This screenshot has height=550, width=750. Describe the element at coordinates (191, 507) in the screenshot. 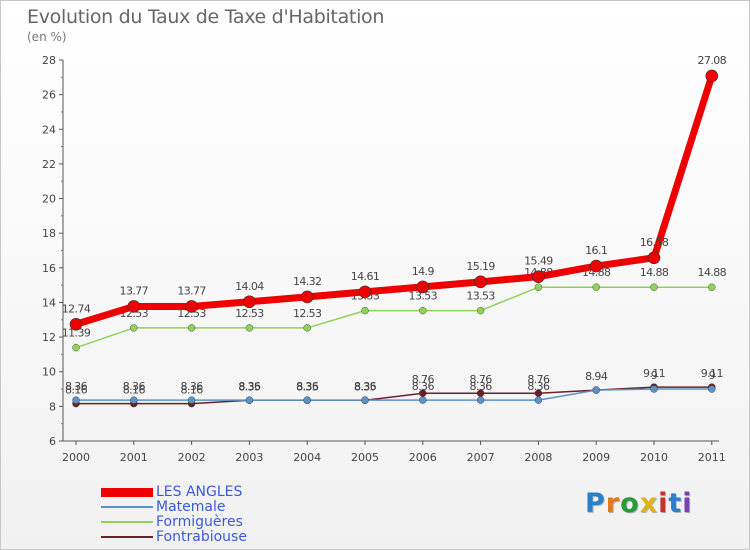

I see `legend-label: Matemale` at that location.